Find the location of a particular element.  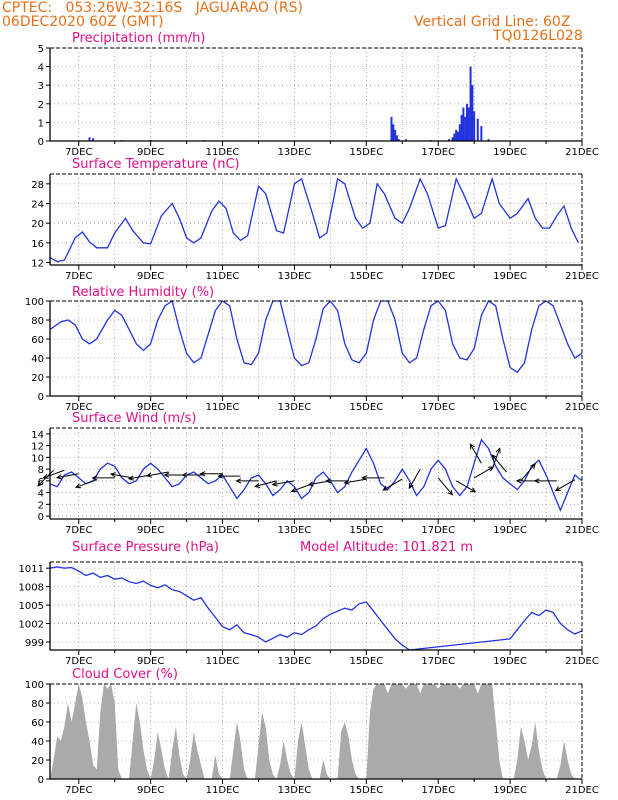

y-tick-label: 8 is located at coordinates (41, 470).